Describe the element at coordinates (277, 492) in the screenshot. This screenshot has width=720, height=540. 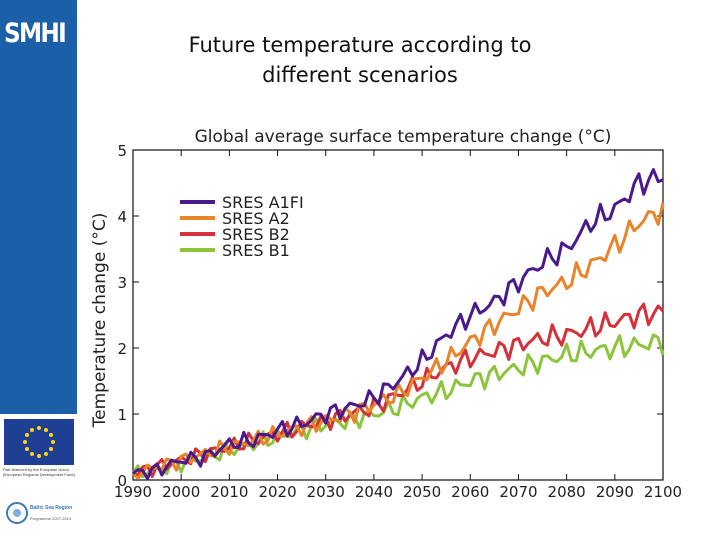
I see `x-tick-label: 2020` at that location.